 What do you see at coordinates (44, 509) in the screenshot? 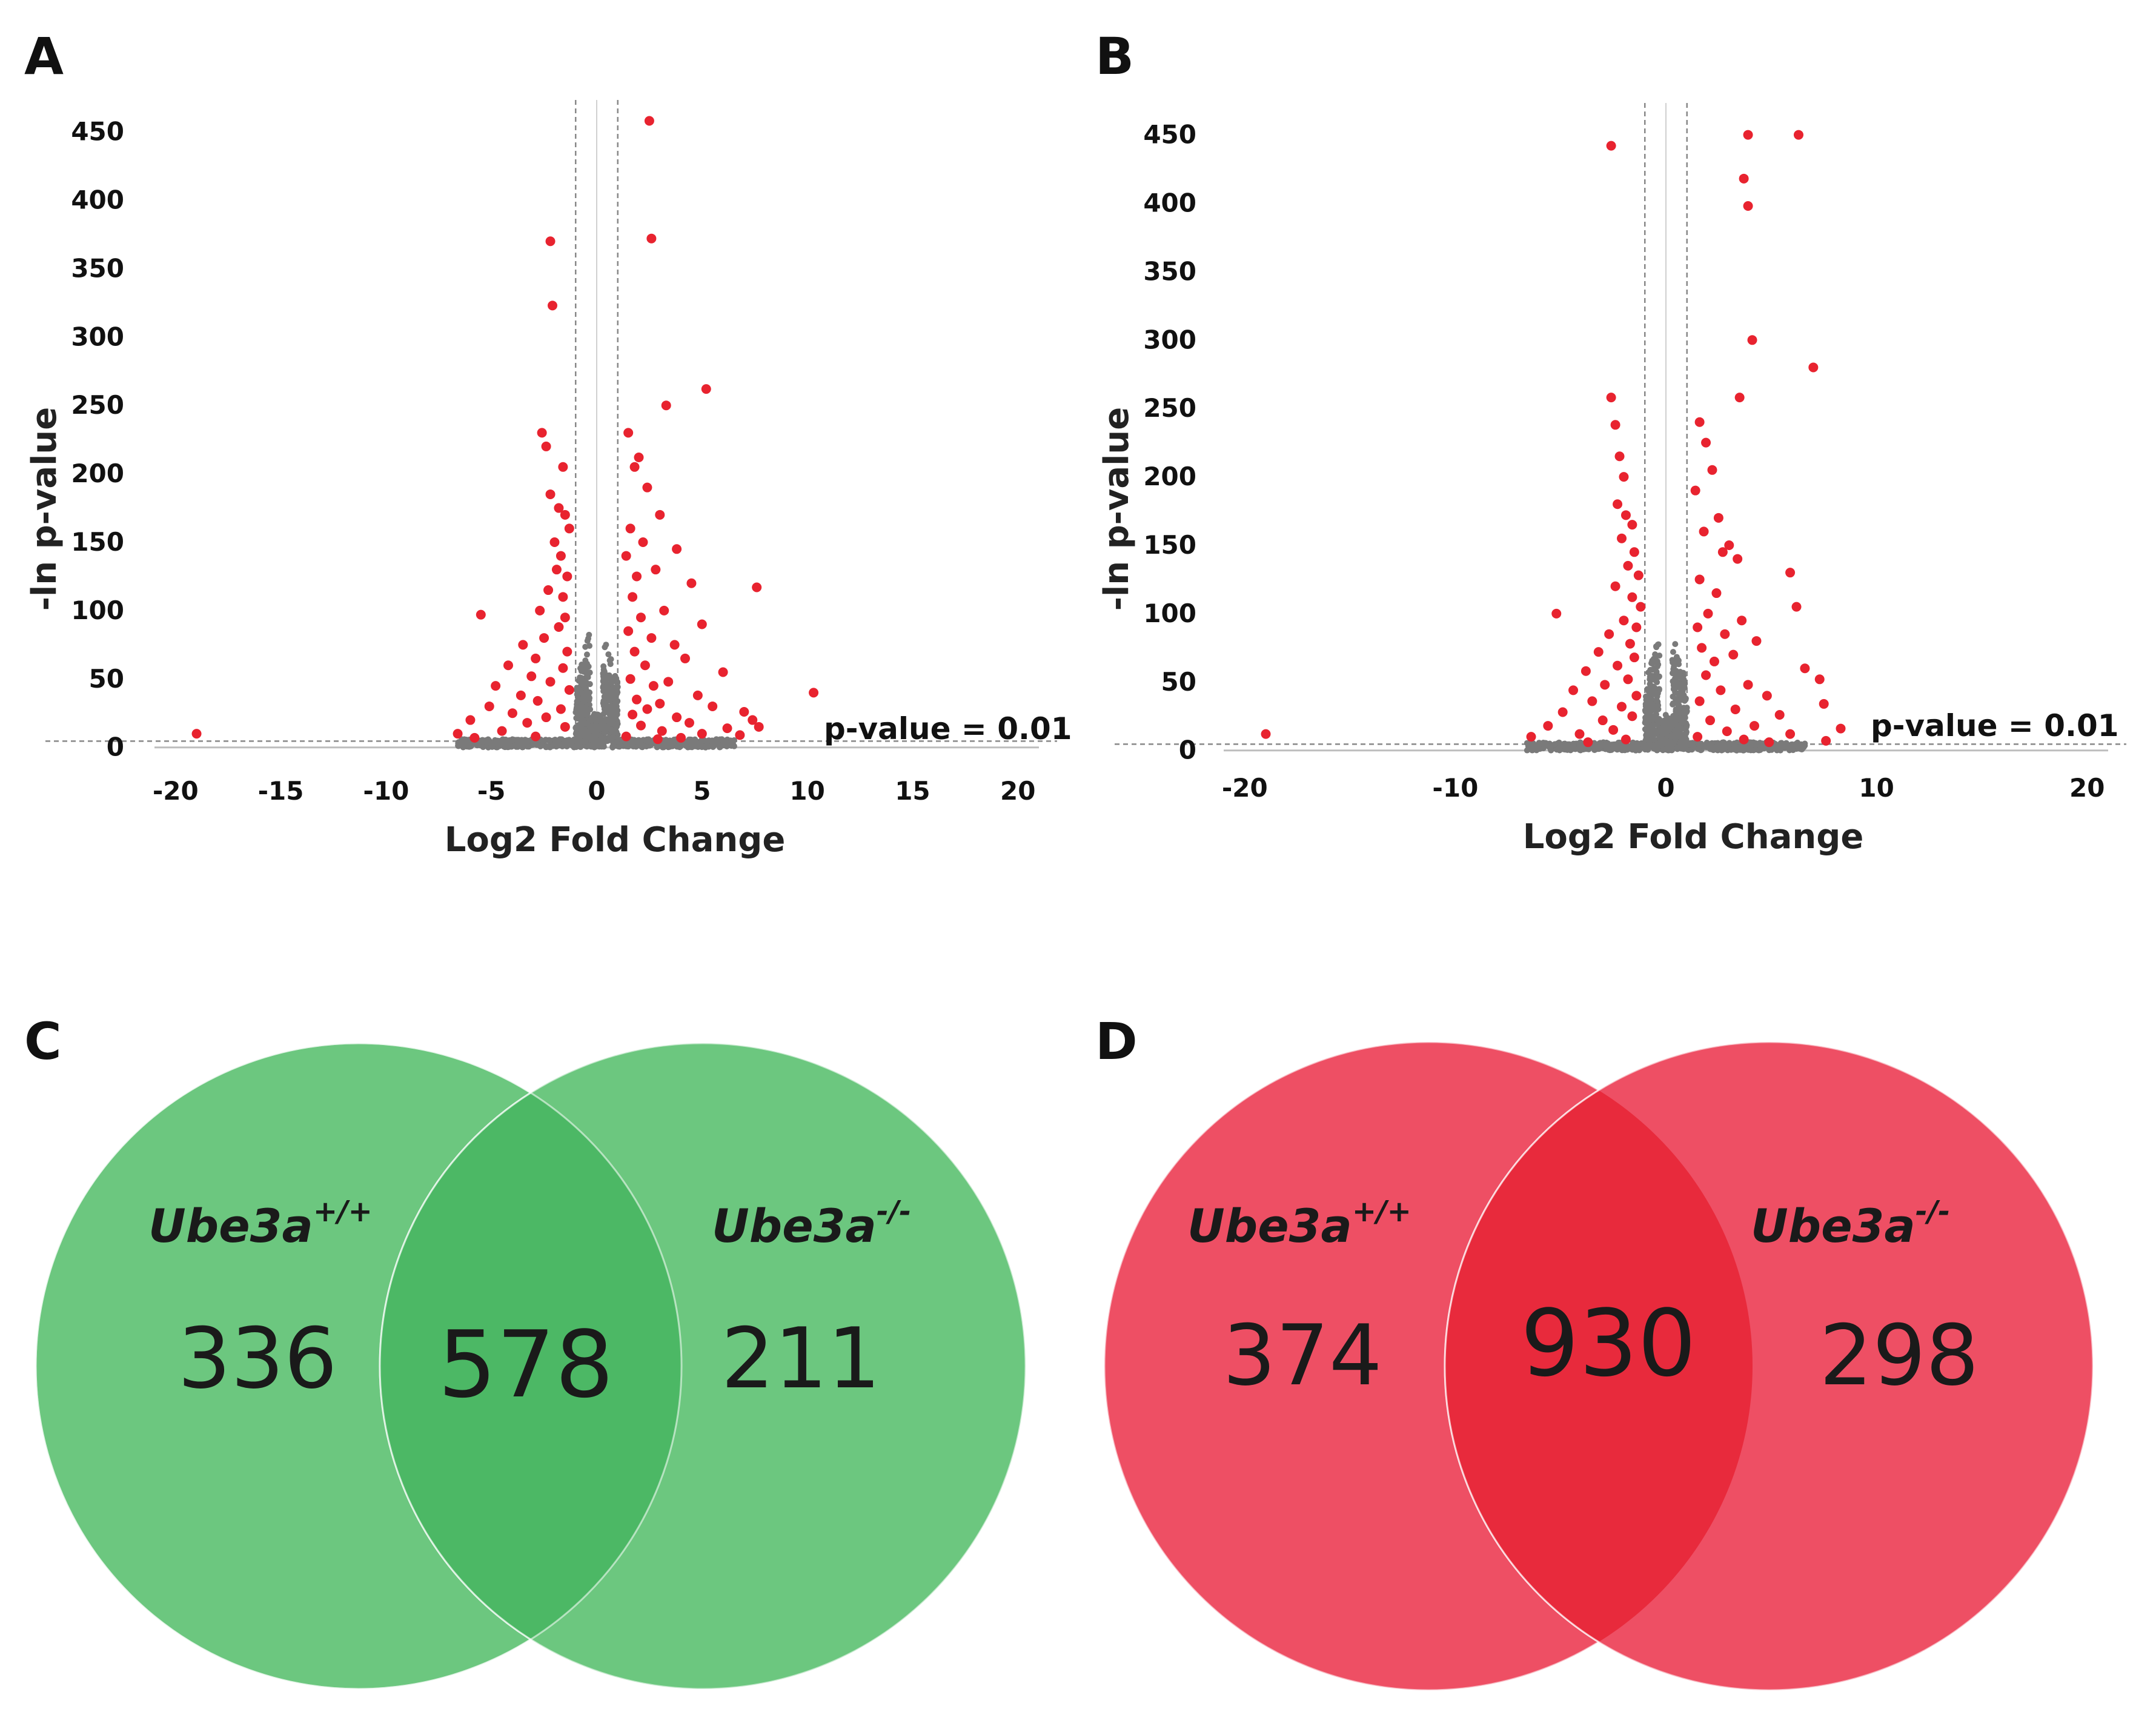
I see `panel-a-y-axis-label: -ln p-value` at bounding box center [44, 509].